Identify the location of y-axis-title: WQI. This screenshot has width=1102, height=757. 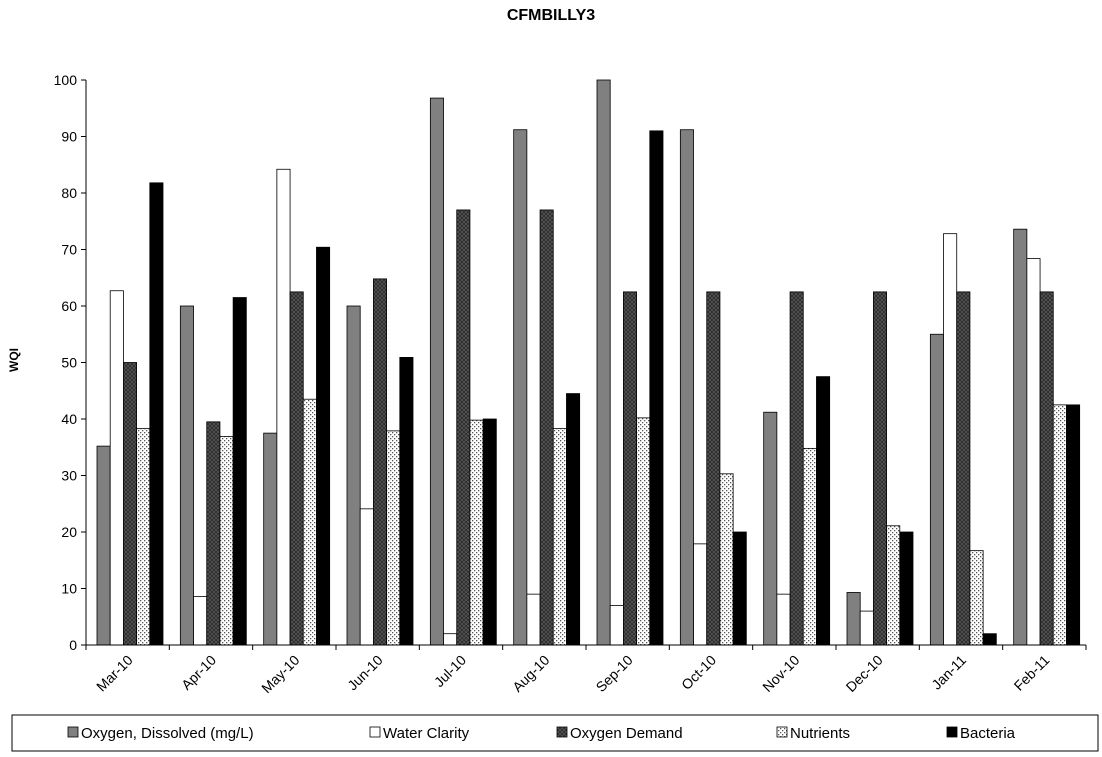
(14, 360).